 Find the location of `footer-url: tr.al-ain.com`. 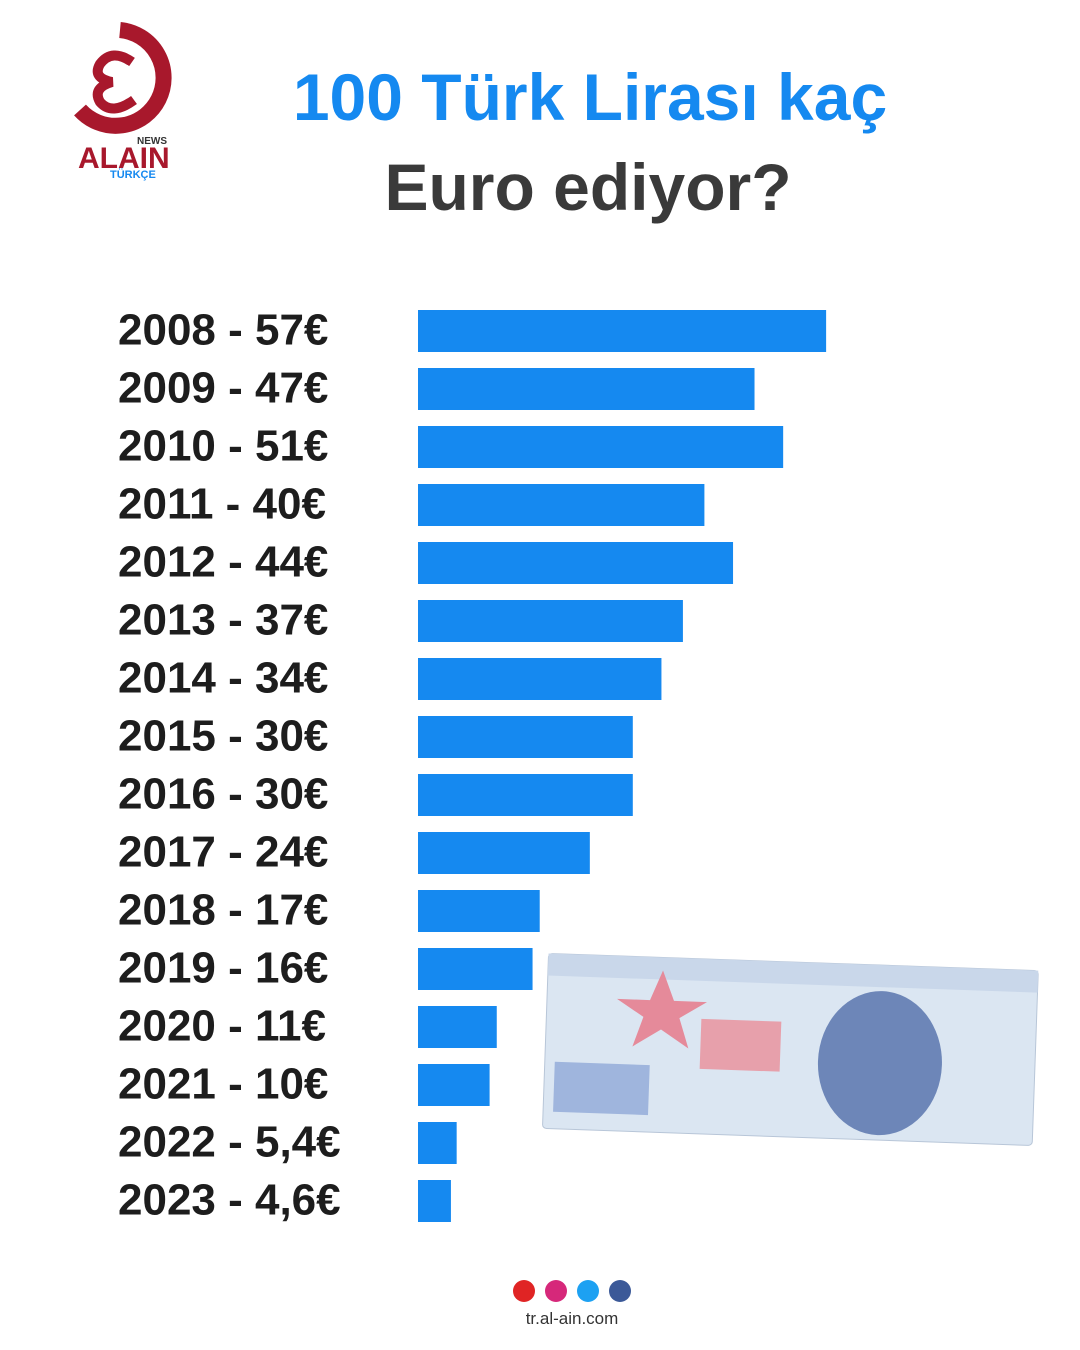

footer-url: tr.al-ain.com is located at coordinates (572, 1318).